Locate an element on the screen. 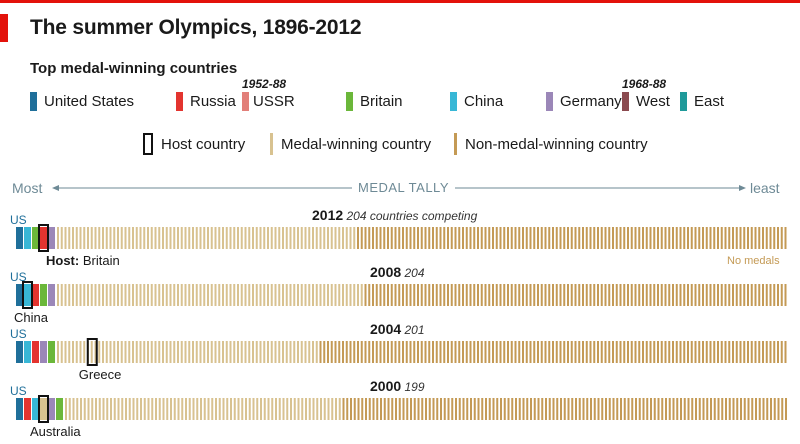 This screenshot has width=800, height=444. host-name: China is located at coordinates (31, 317).